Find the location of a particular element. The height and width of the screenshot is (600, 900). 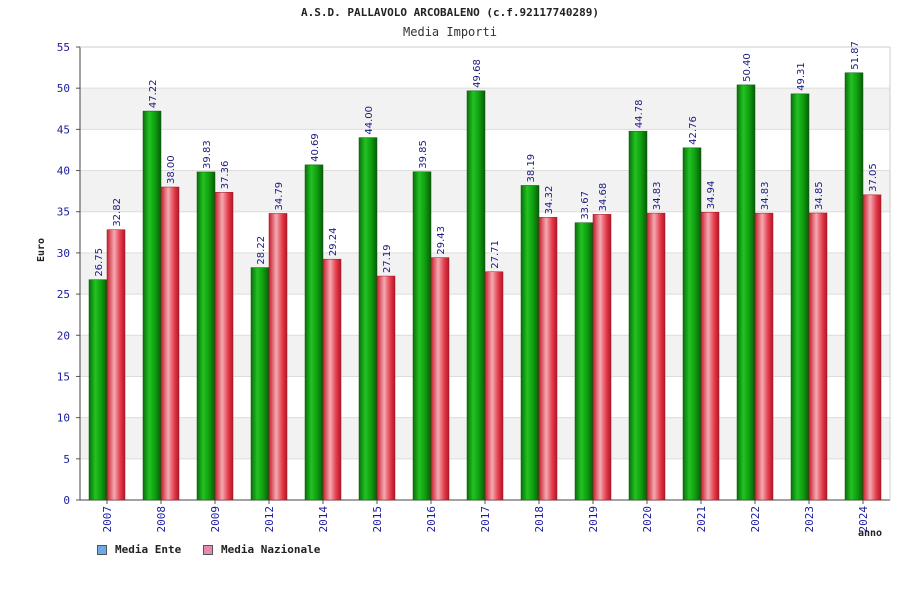

y-tick-label: 30 is located at coordinates (63, 253).